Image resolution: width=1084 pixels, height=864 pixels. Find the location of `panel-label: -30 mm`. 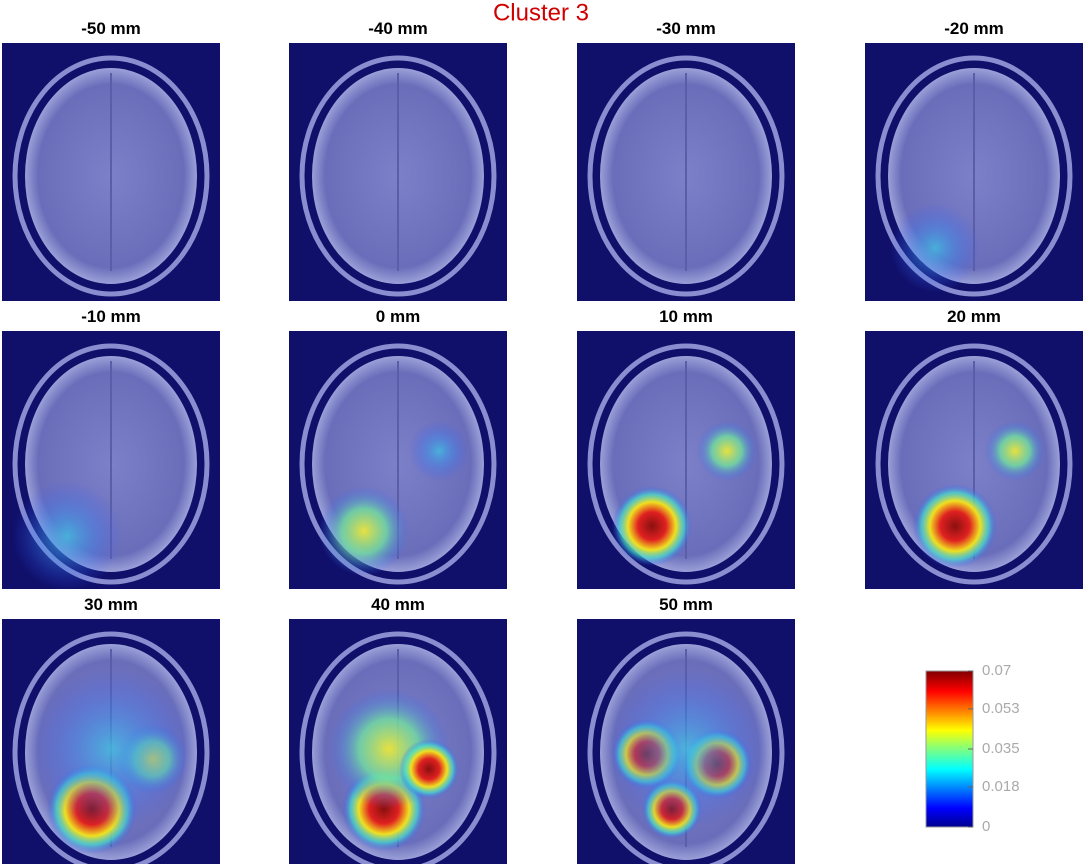

panel-label: -30 mm is located at coordinates (686, 28).